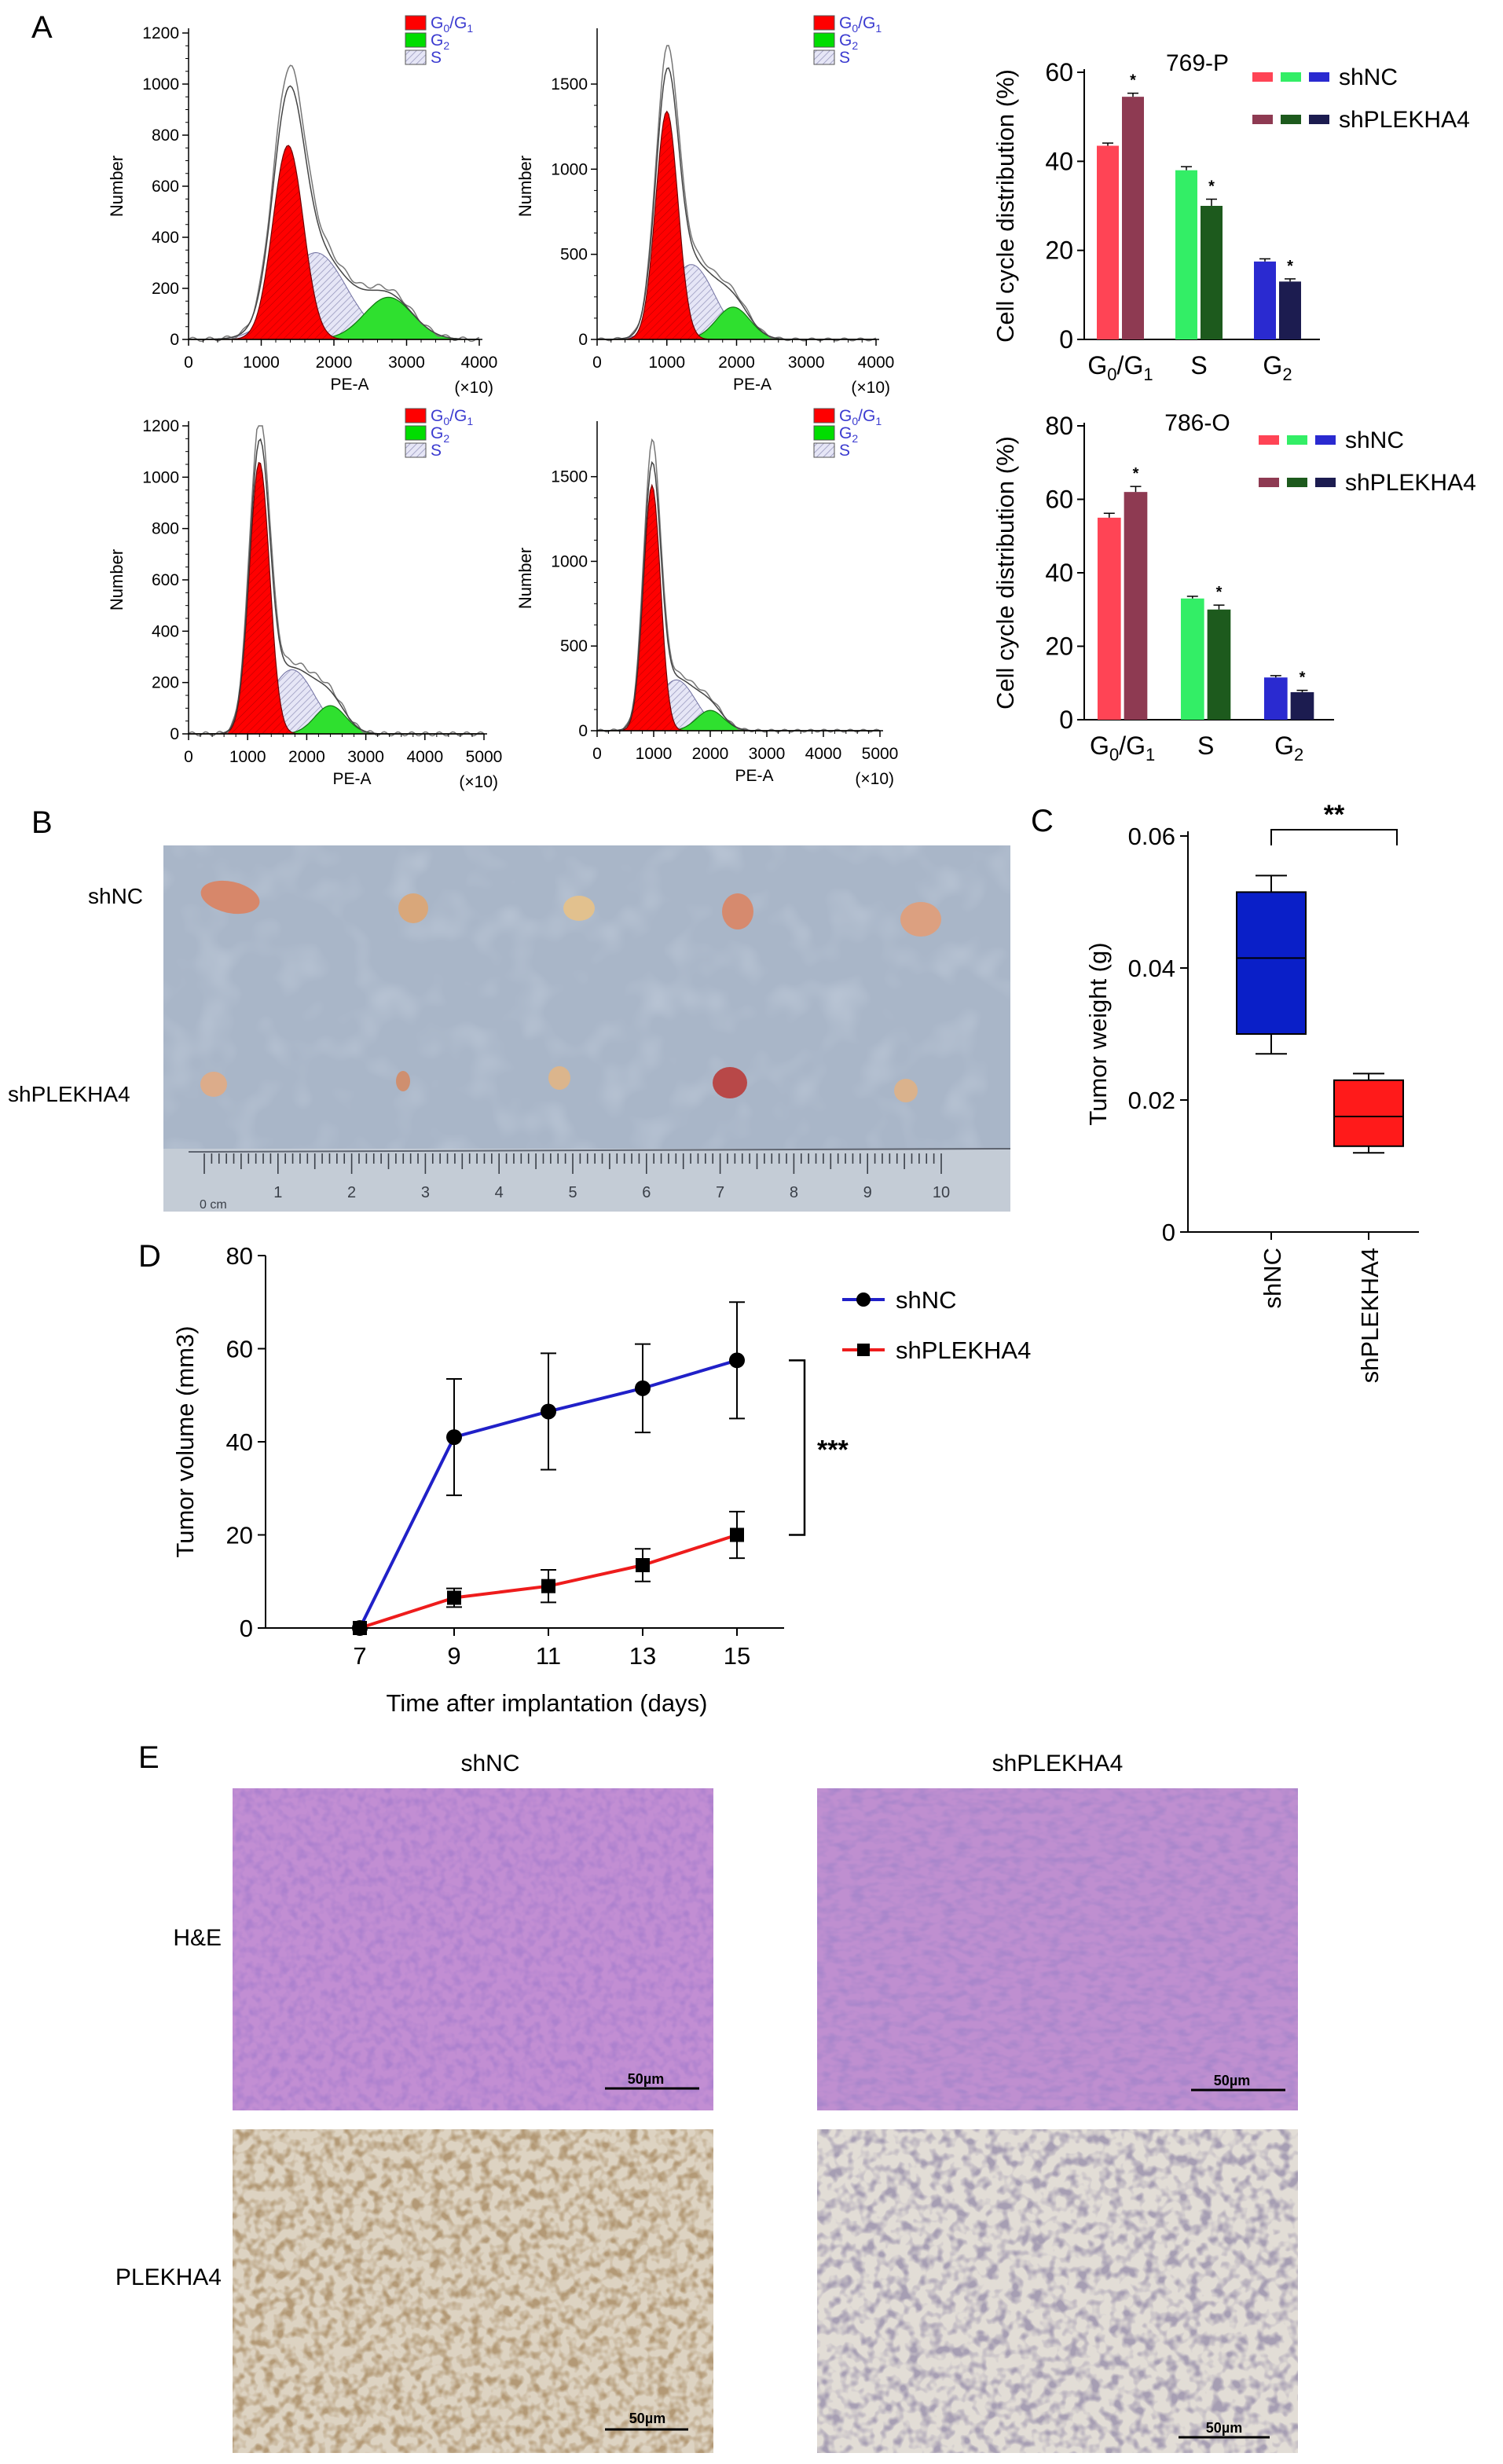 Image resolution: width=1503 pixels, height=2464 pixels. I want to click on panel-letter-c: C, so click(1042, 821).